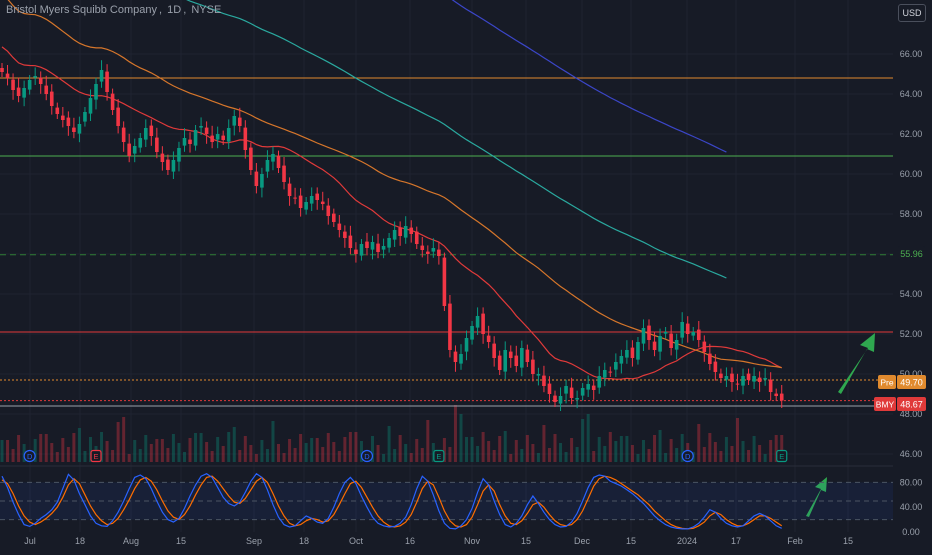 The image size is (932, 555). I want to click on time-tick-label: Sep, so click(254, 541).